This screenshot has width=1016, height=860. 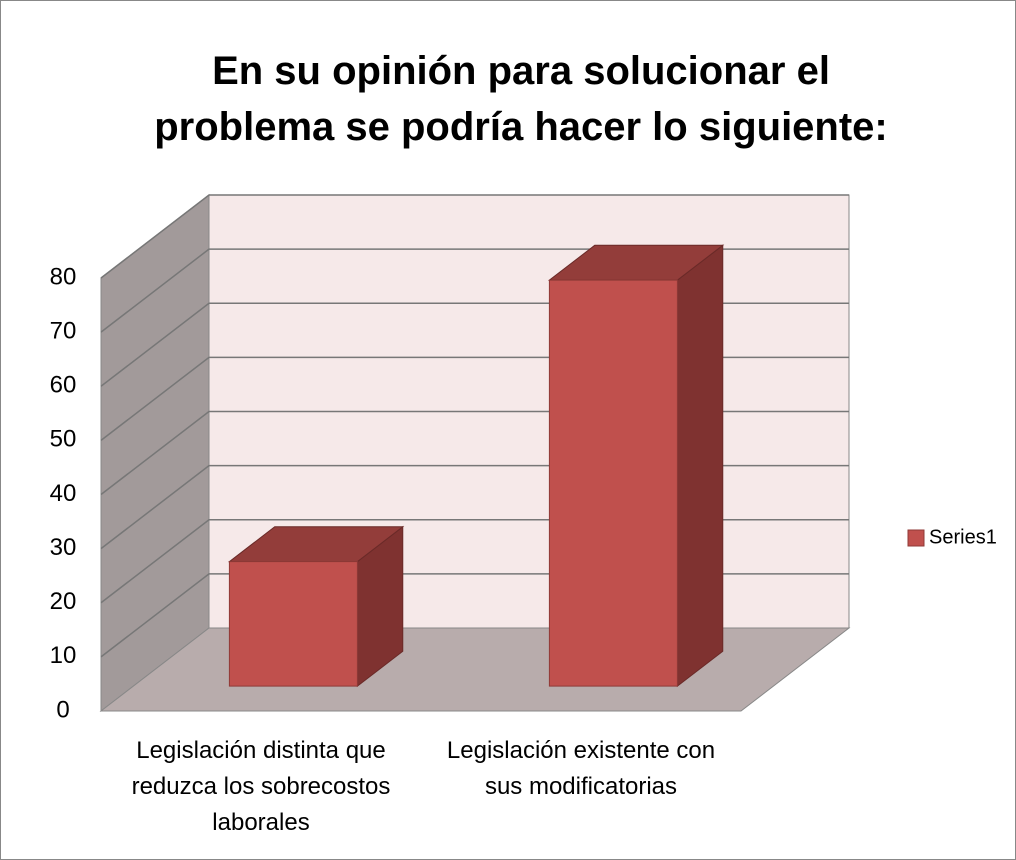 I want to click on y-tick-label: 20, so click(x=63, y=601).